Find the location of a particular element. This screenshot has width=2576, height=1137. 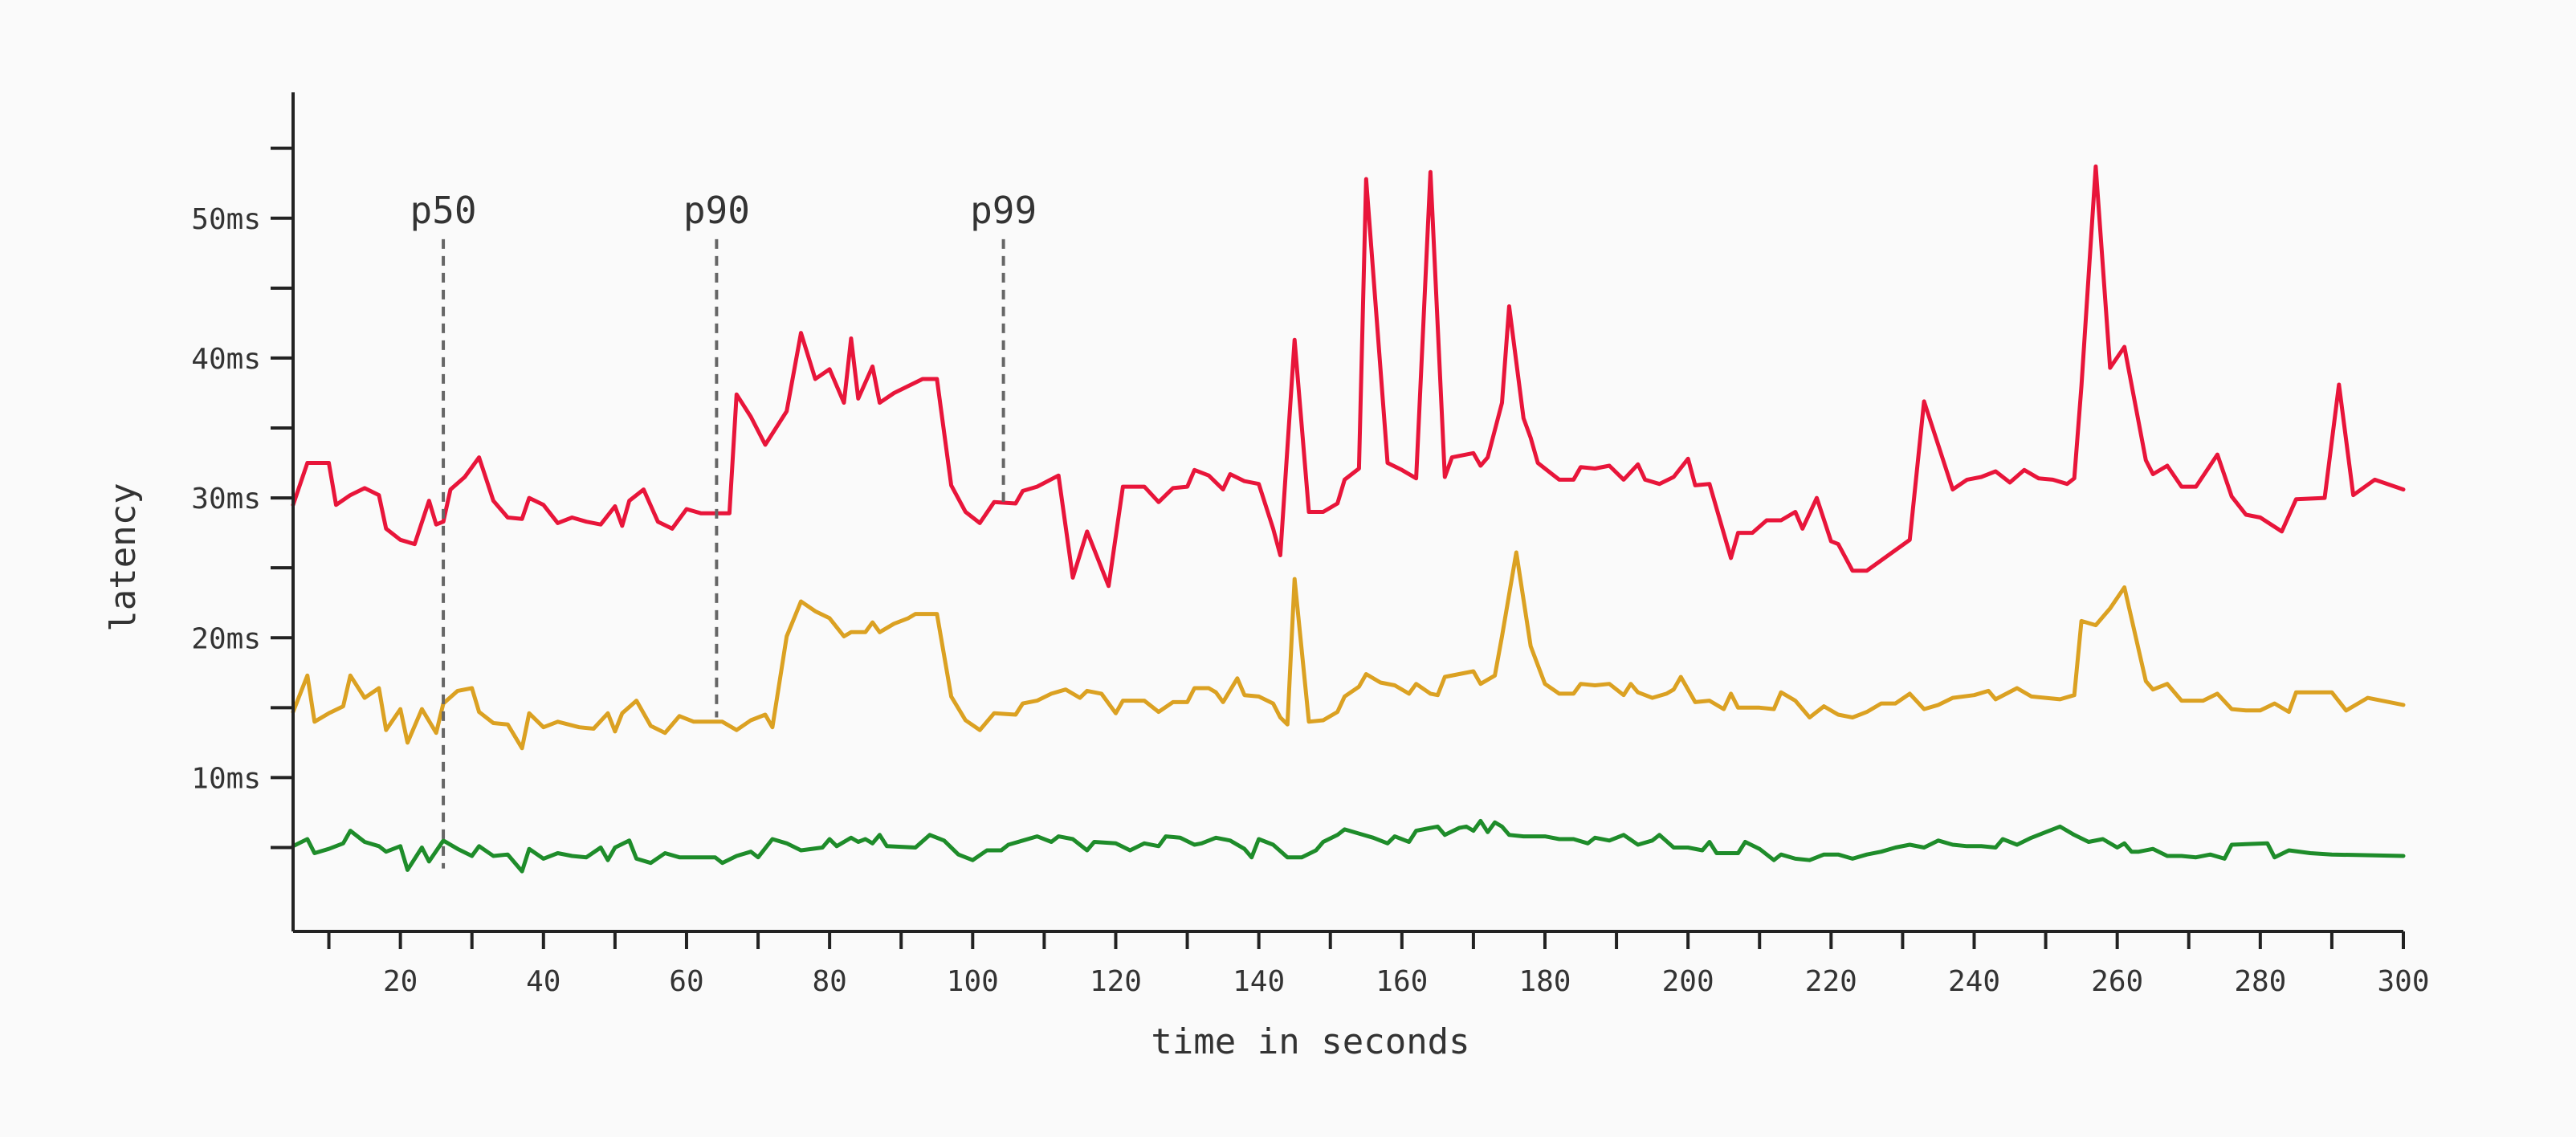

y-tick-label: 20ms is located at coordinates (226, 638).